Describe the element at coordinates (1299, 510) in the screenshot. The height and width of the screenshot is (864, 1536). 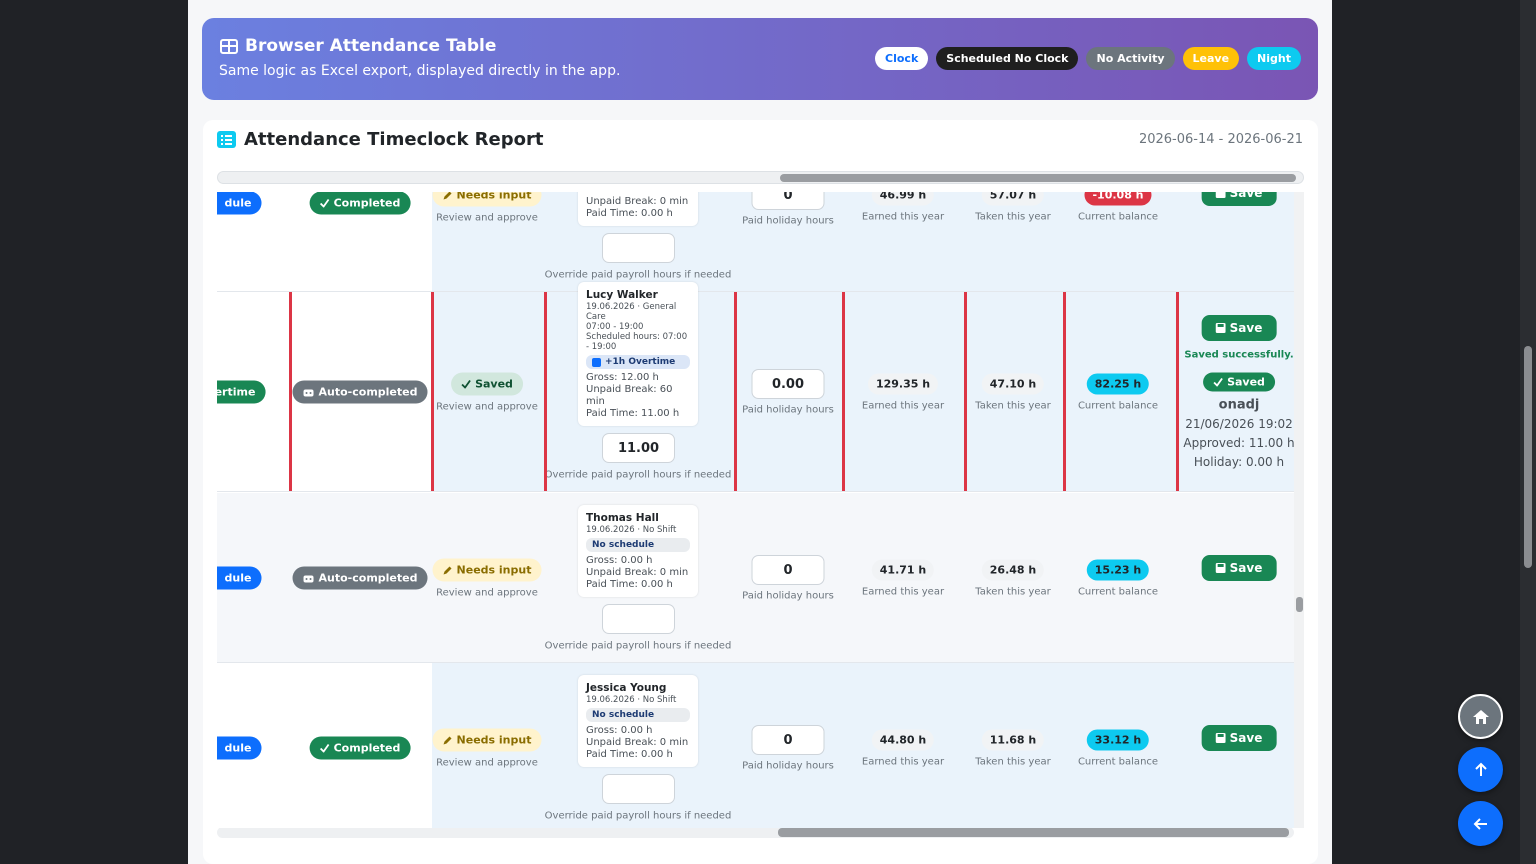
I see `v-scrollbar` at that location.